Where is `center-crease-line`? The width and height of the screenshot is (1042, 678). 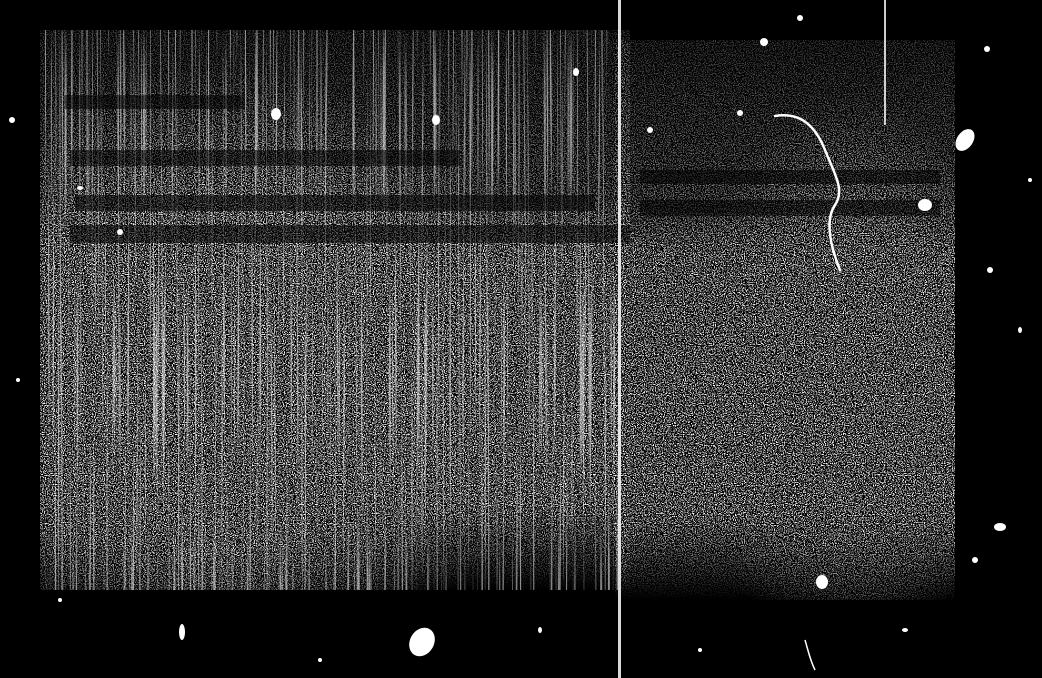
center-crease-line is located at coordinates (619, 339).